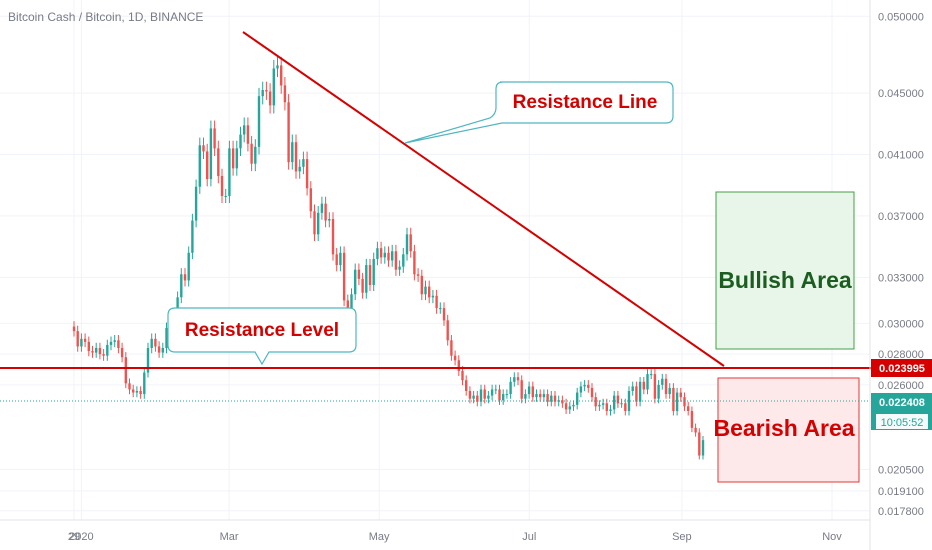  Describe the element at coordinates (901, 368) in the screenshot. I see `resistance-price-tag: 0.023995` at that location.